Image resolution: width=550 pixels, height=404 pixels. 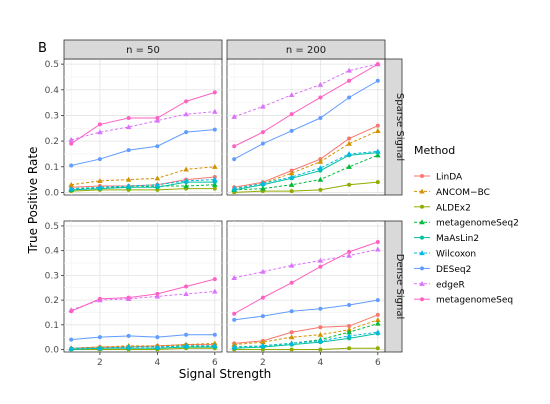 I want to click on x-tick-label: 6, so click(x=378, y=363).